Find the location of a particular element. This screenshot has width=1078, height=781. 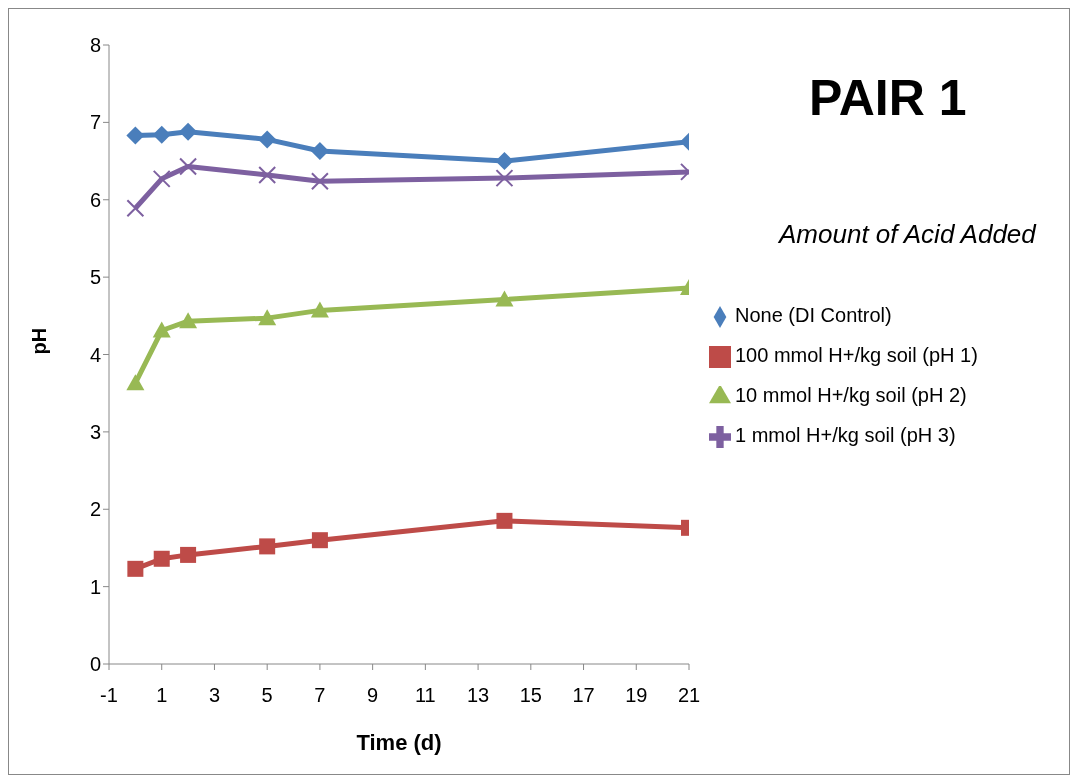

y-tick-label: 6 is located at coordinates (95, 199).